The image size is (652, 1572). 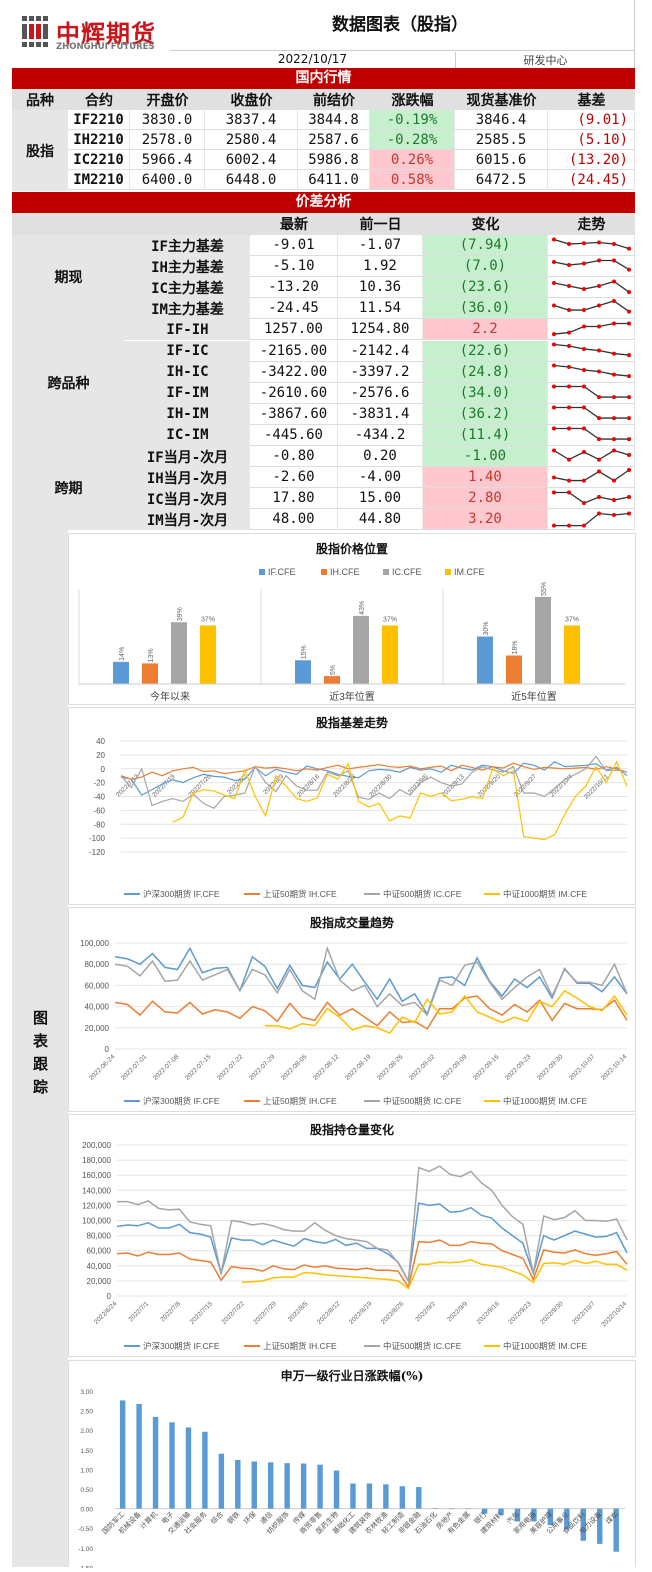 I want to click on column-header: 基差, so click(x=591, y=99).